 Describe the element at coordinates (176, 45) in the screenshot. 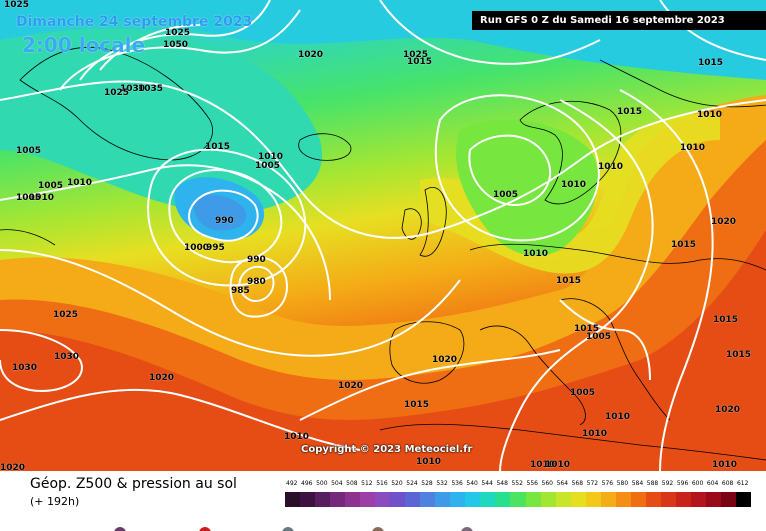

I see `pressure-label: 1050` at that location.